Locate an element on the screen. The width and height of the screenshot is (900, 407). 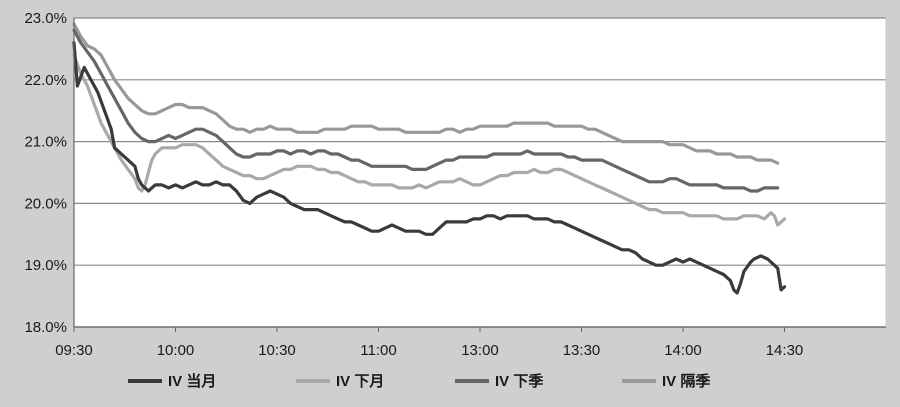
y-tick-label: 21.0% is located at coordinates (45, 142).